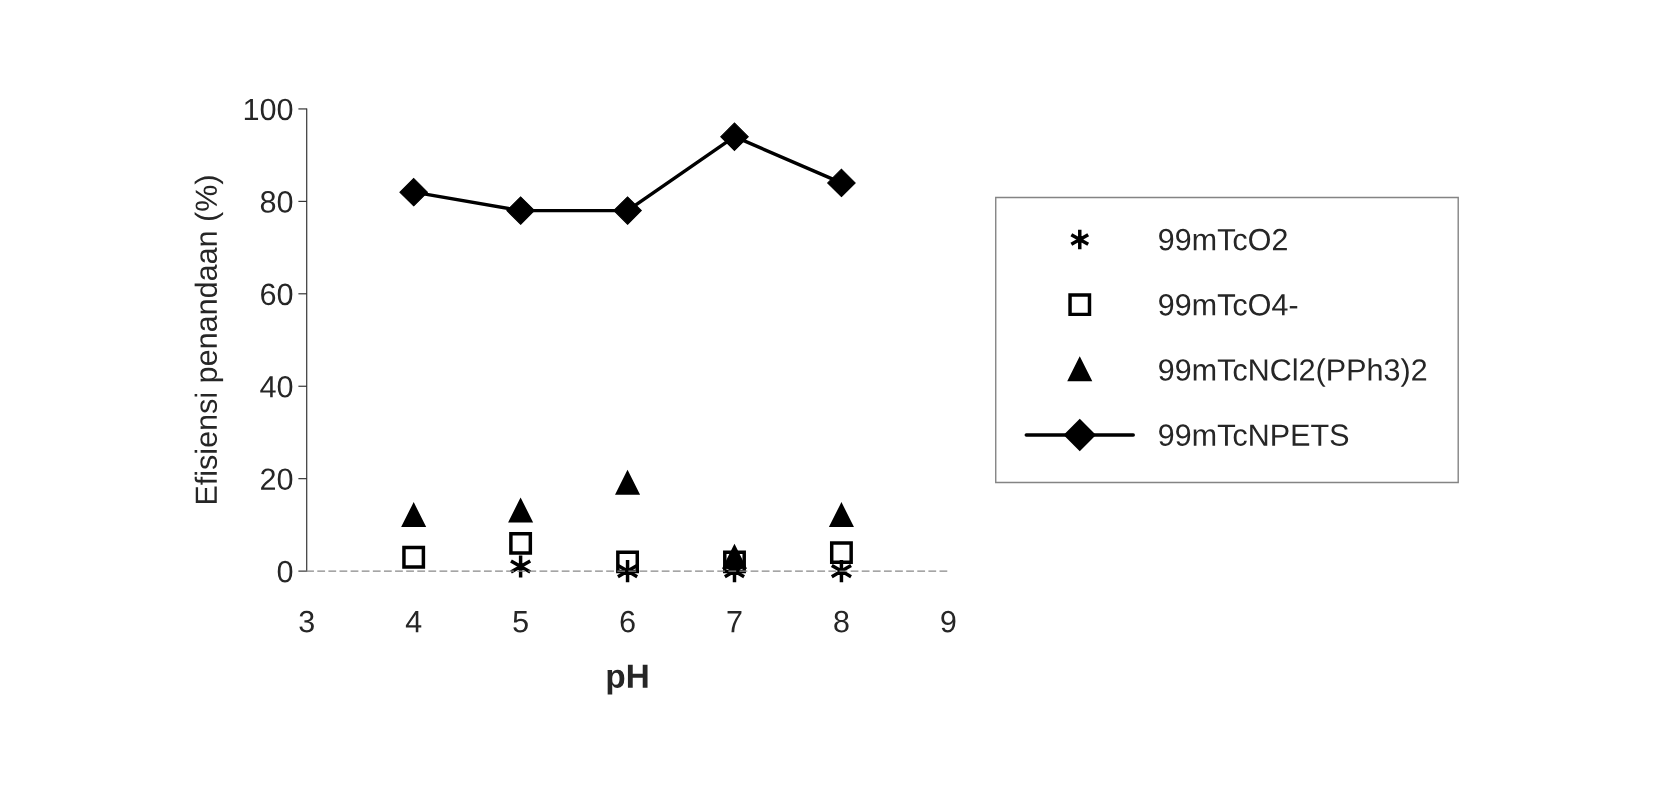 The height and width of the screenshot is (801, 1658). What do you see at coordinates (276, 202) in the screenshot?
I see `y-tick-label: 80` at bounding box center [276, 202].